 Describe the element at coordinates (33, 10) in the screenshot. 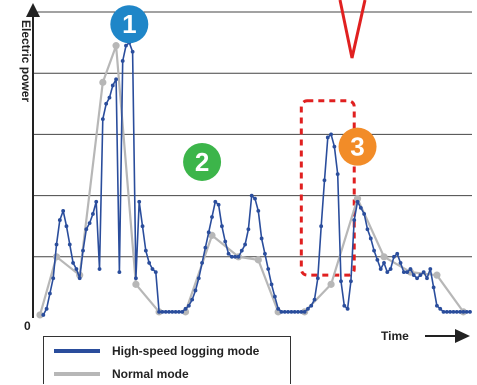

I see `y-axis-arrow-icon` at that location.